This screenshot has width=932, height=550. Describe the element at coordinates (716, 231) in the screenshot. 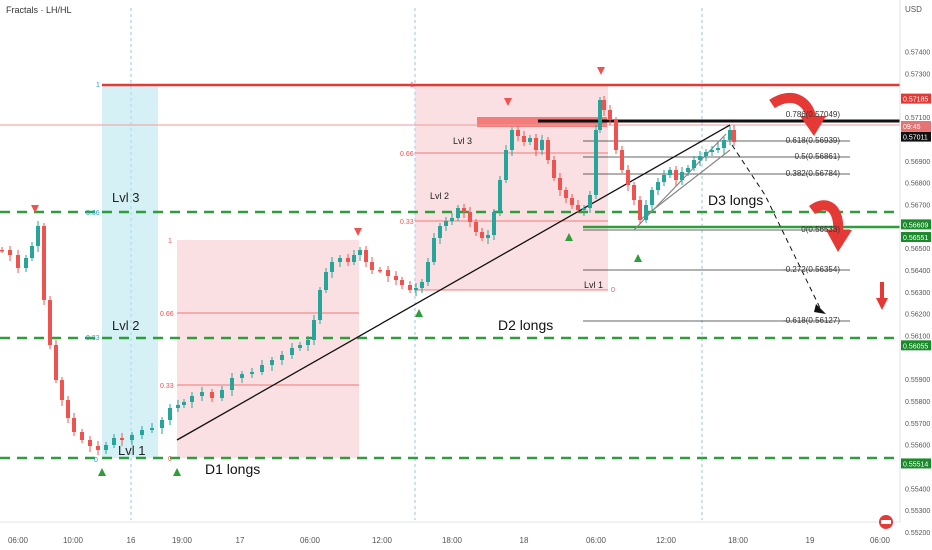

I see `fib-lines` at that location.